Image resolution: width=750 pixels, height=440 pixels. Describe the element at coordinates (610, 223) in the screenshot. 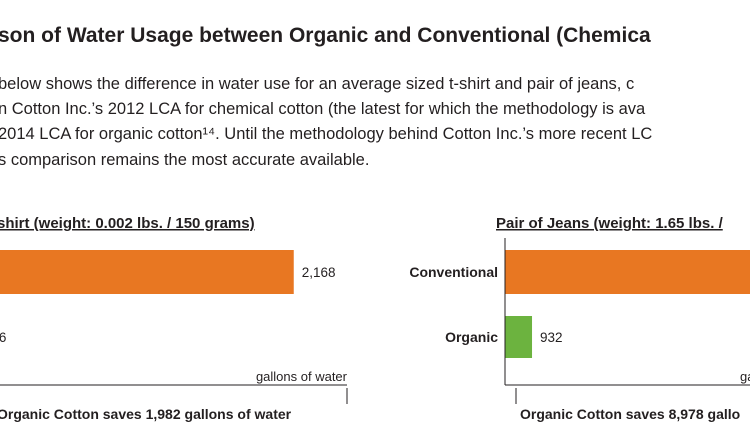

I see `chart-title: Pair of Jeans (weight: 1.65 lbs. /` at that location.